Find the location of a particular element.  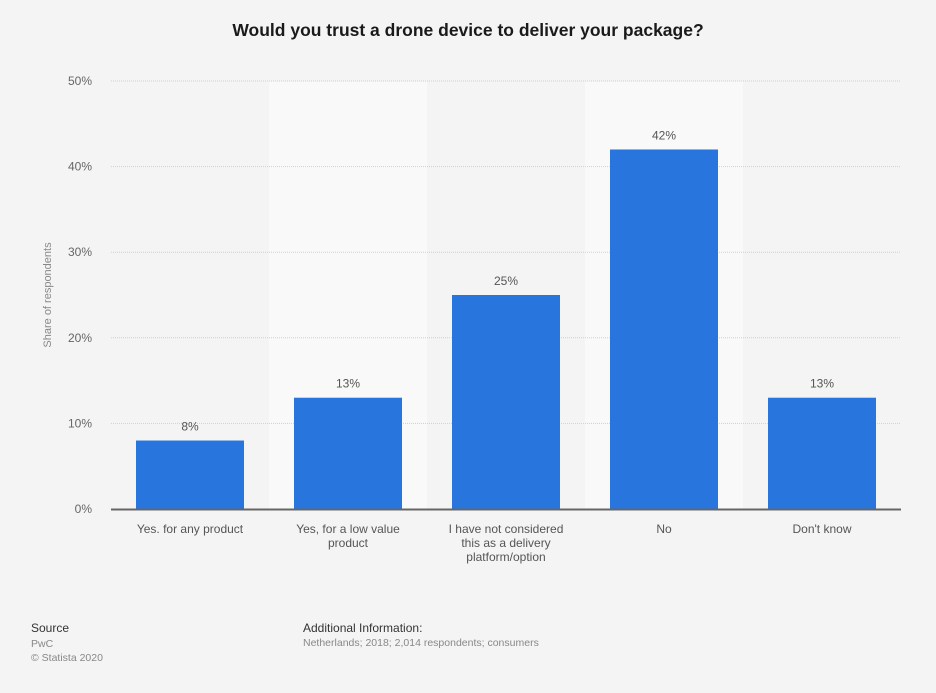

copyright: © Statista 2020 is located at coordinates (67, 658).